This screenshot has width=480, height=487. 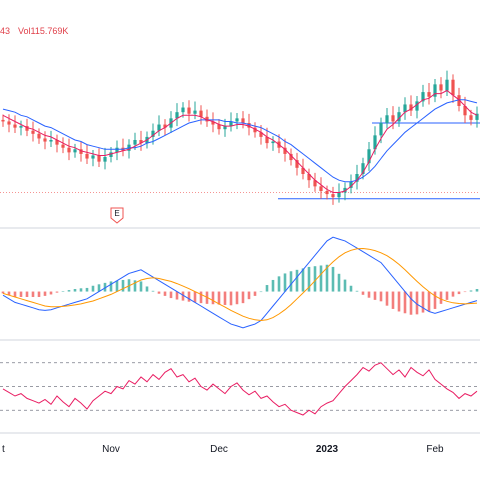 What do you see at coordinates (111, 449) in the screenshot?
I see `x-axis-label: Nov` at bounding box center [111, 449].